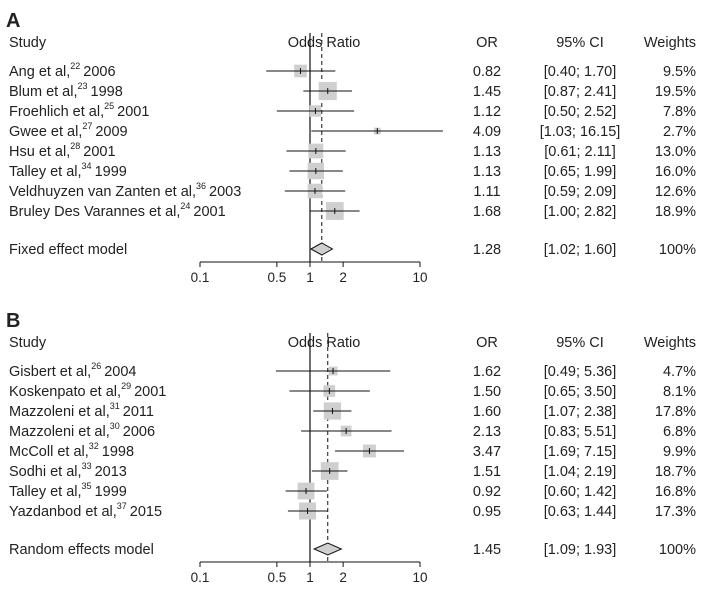 Image resolution: width=714 pixels, height=593 pixels. I want to click on or-value: 1.45, so click(487, 92).